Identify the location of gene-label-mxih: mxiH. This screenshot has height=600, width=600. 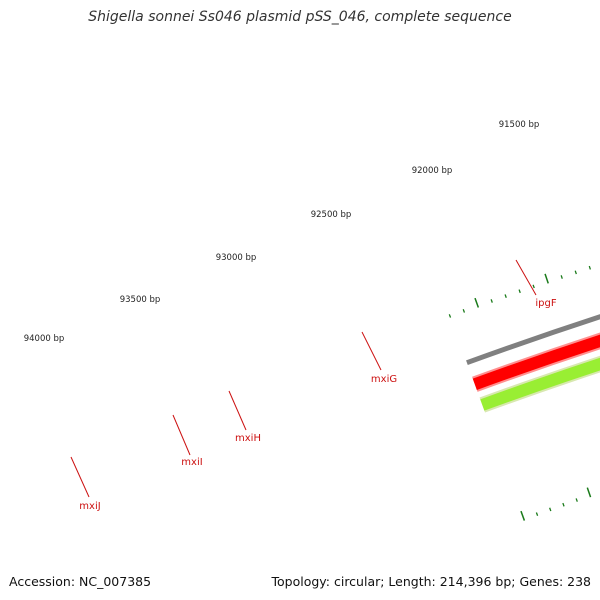
(248, 438).